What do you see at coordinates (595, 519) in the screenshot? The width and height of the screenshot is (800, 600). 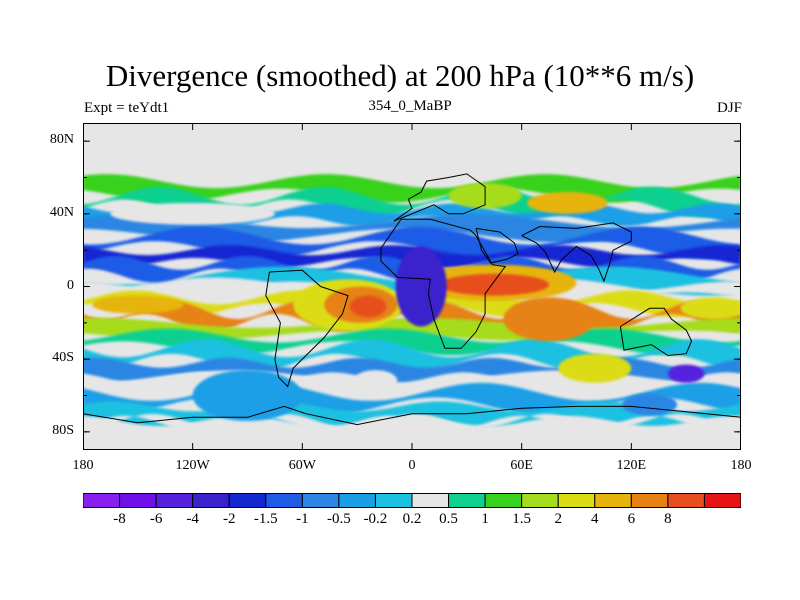 I see `colorbar-label: 4` at bounding box center [595, 519].